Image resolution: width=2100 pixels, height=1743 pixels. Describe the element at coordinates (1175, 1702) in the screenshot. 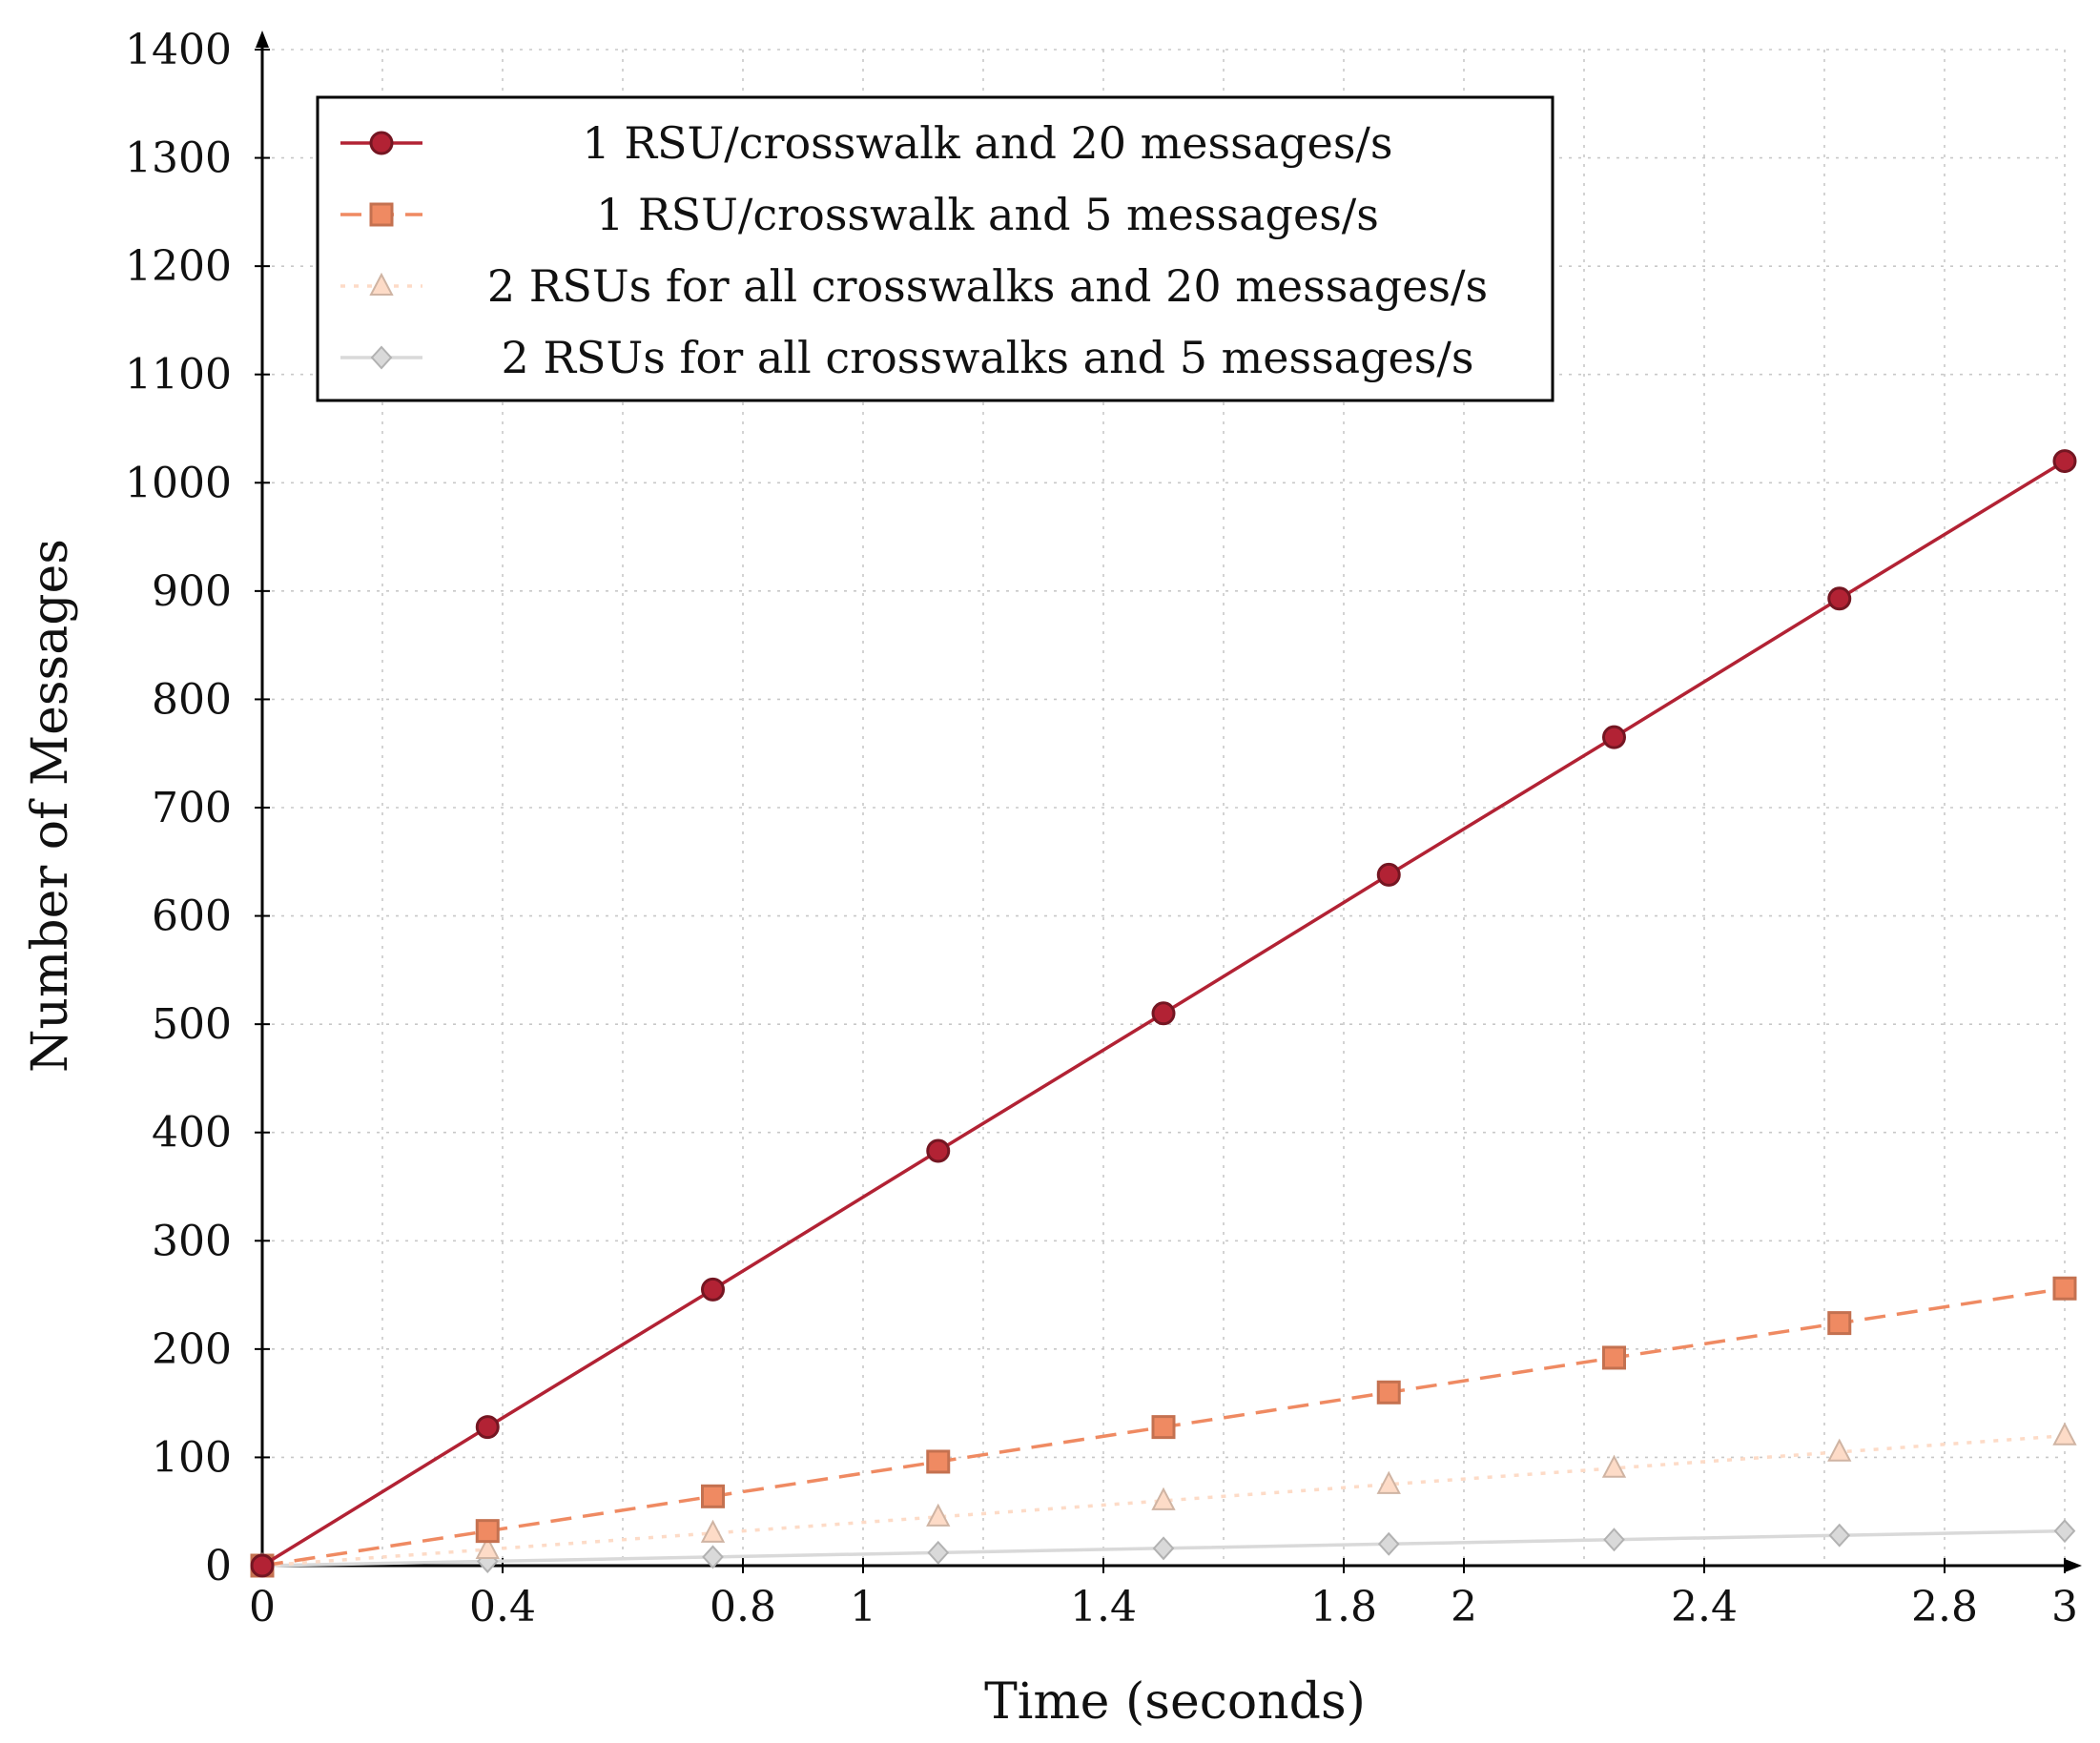

I see `x-axis-title: Time (seconds)` at that location.